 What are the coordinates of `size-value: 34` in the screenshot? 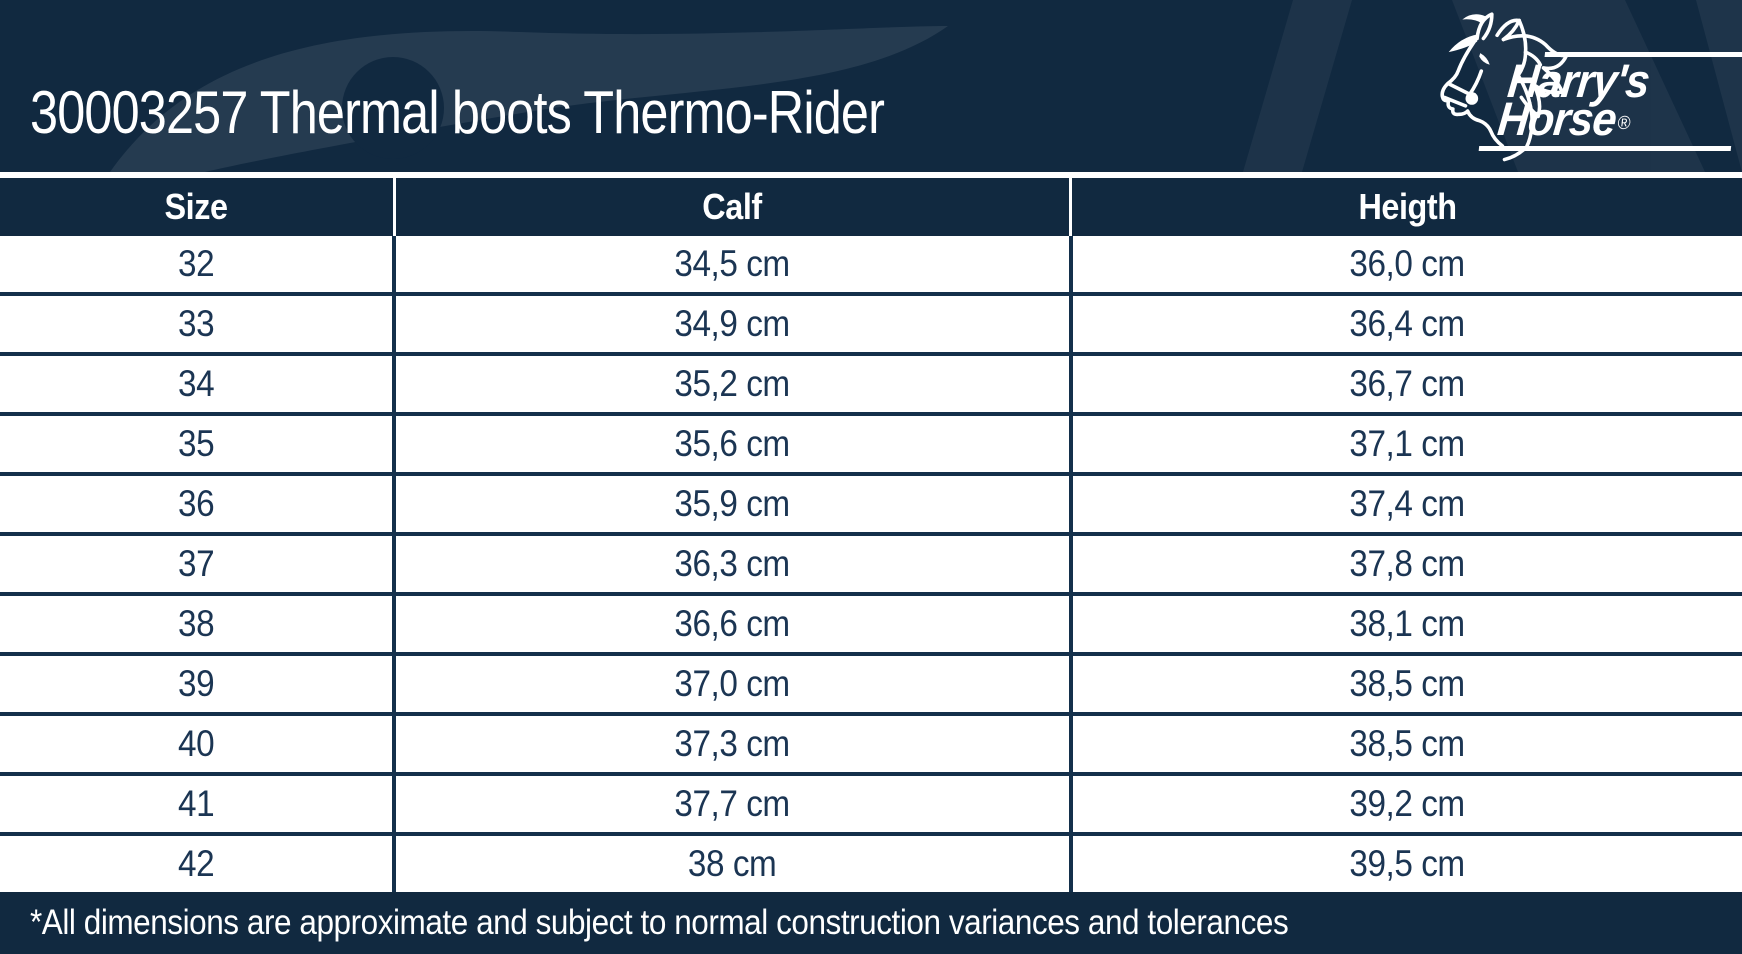 It's located at (196, 383).